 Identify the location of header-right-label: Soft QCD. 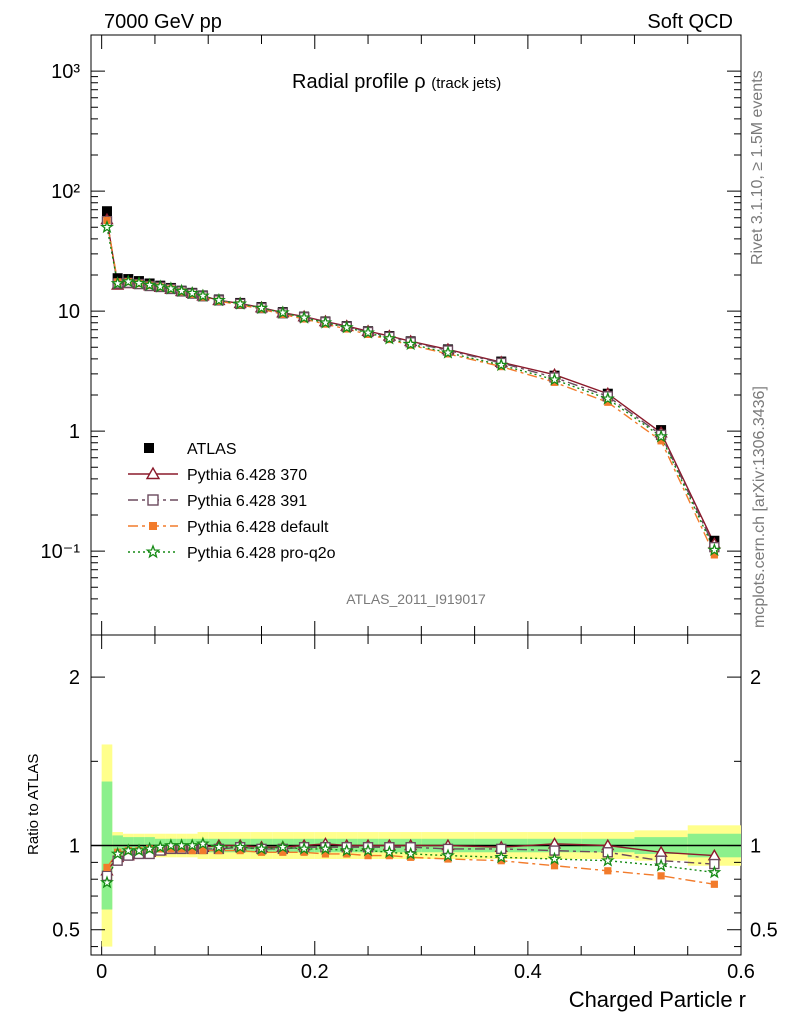
(690, 22).